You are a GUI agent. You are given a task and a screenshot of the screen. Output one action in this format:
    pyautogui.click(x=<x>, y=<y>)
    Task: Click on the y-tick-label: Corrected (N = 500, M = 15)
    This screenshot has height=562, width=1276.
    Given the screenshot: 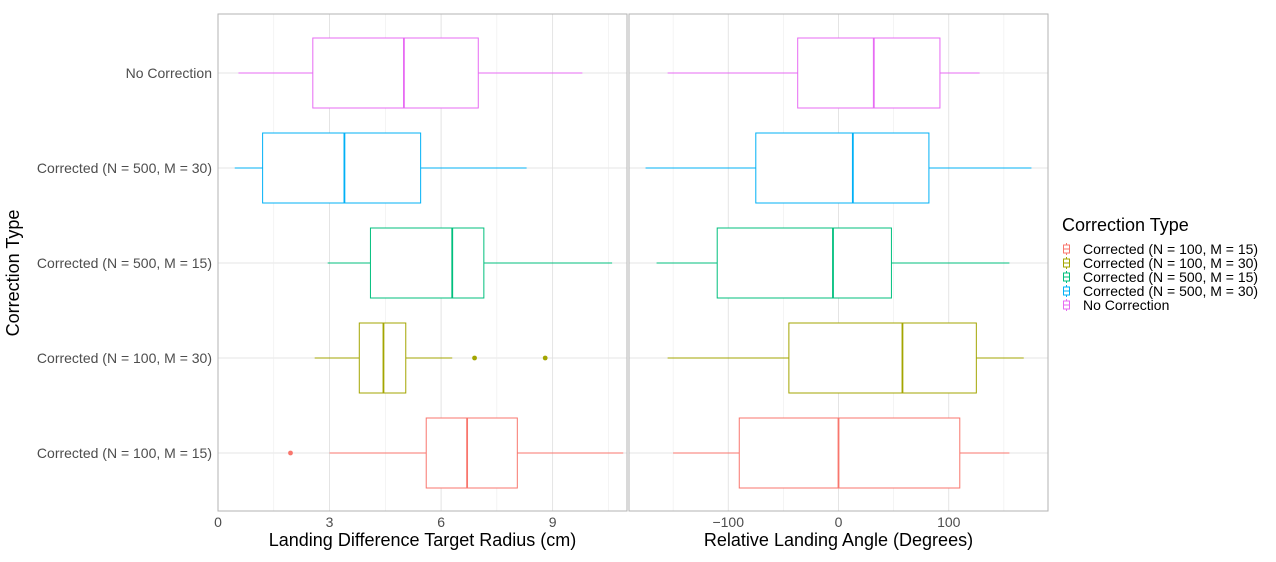 What is the action you would take?
    pyautogui.click(x=124, y=263)
    